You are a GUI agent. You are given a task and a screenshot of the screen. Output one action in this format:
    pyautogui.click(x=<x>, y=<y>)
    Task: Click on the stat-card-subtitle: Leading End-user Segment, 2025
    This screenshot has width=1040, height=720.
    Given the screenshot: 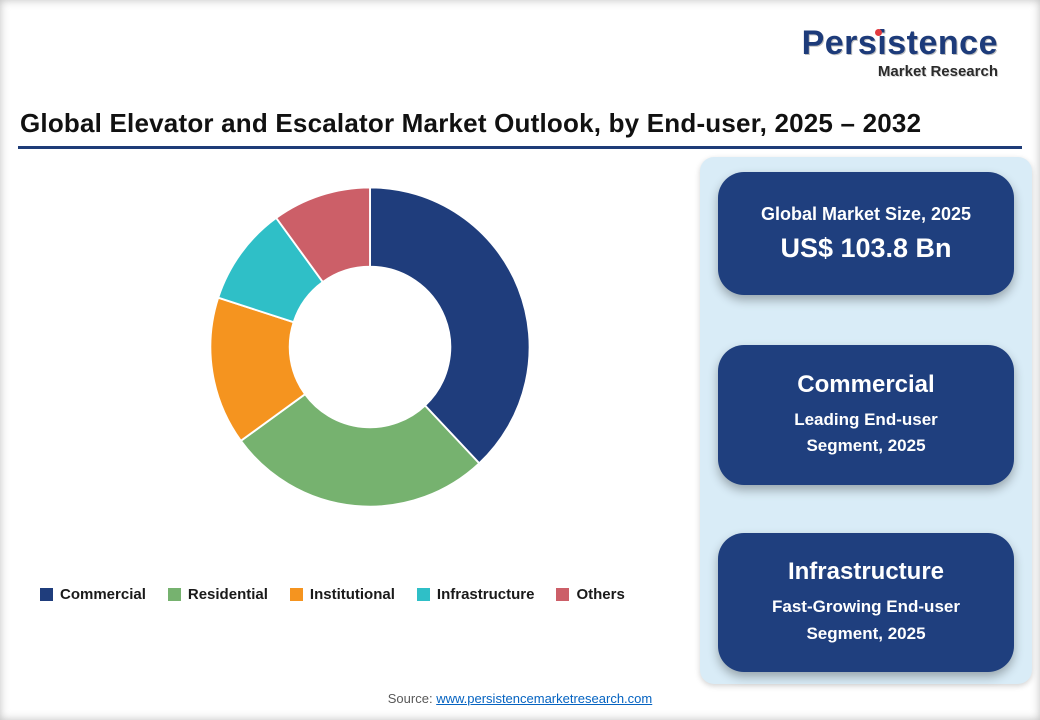 What is the action you would take?
    pyautogui.click(x=866, y=432)
    